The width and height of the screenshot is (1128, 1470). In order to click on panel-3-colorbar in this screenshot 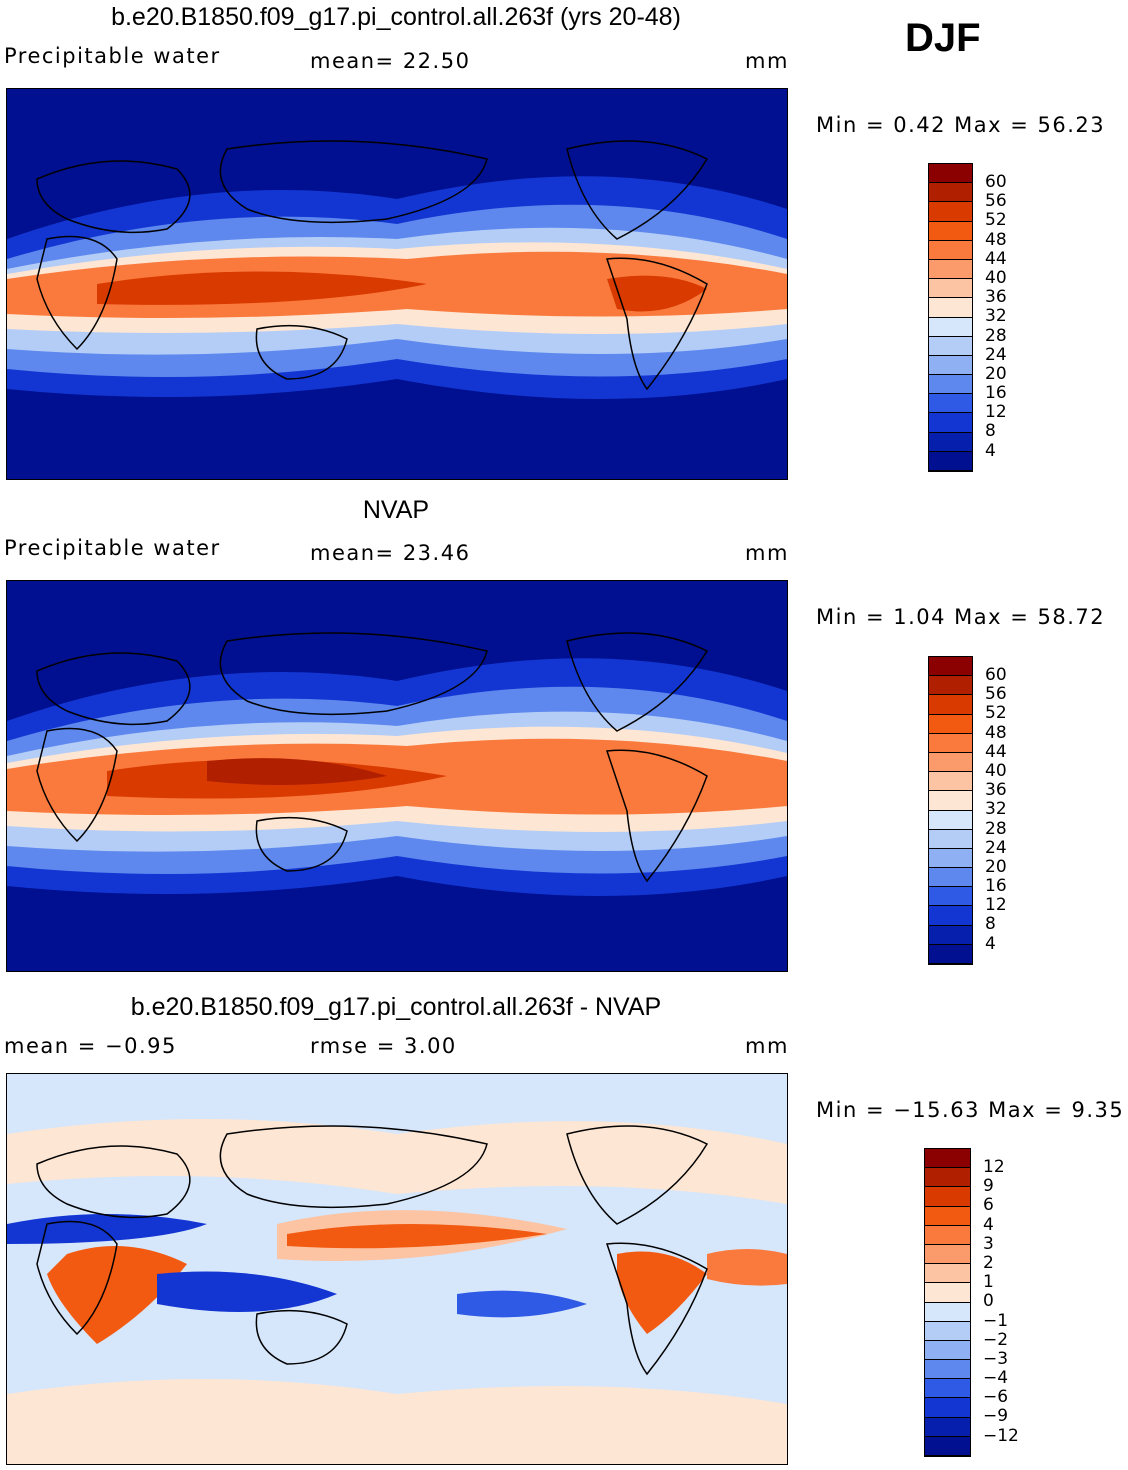, I will do `click(947, 1302)`.